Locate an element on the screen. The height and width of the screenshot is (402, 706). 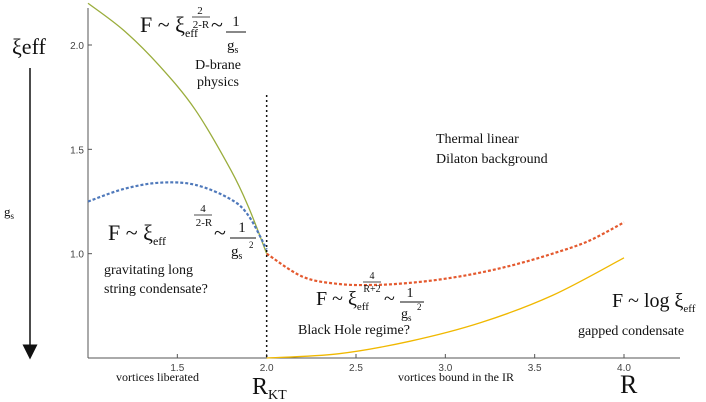
x-tick-label: 3.0 is located at coordinates (445, 368).